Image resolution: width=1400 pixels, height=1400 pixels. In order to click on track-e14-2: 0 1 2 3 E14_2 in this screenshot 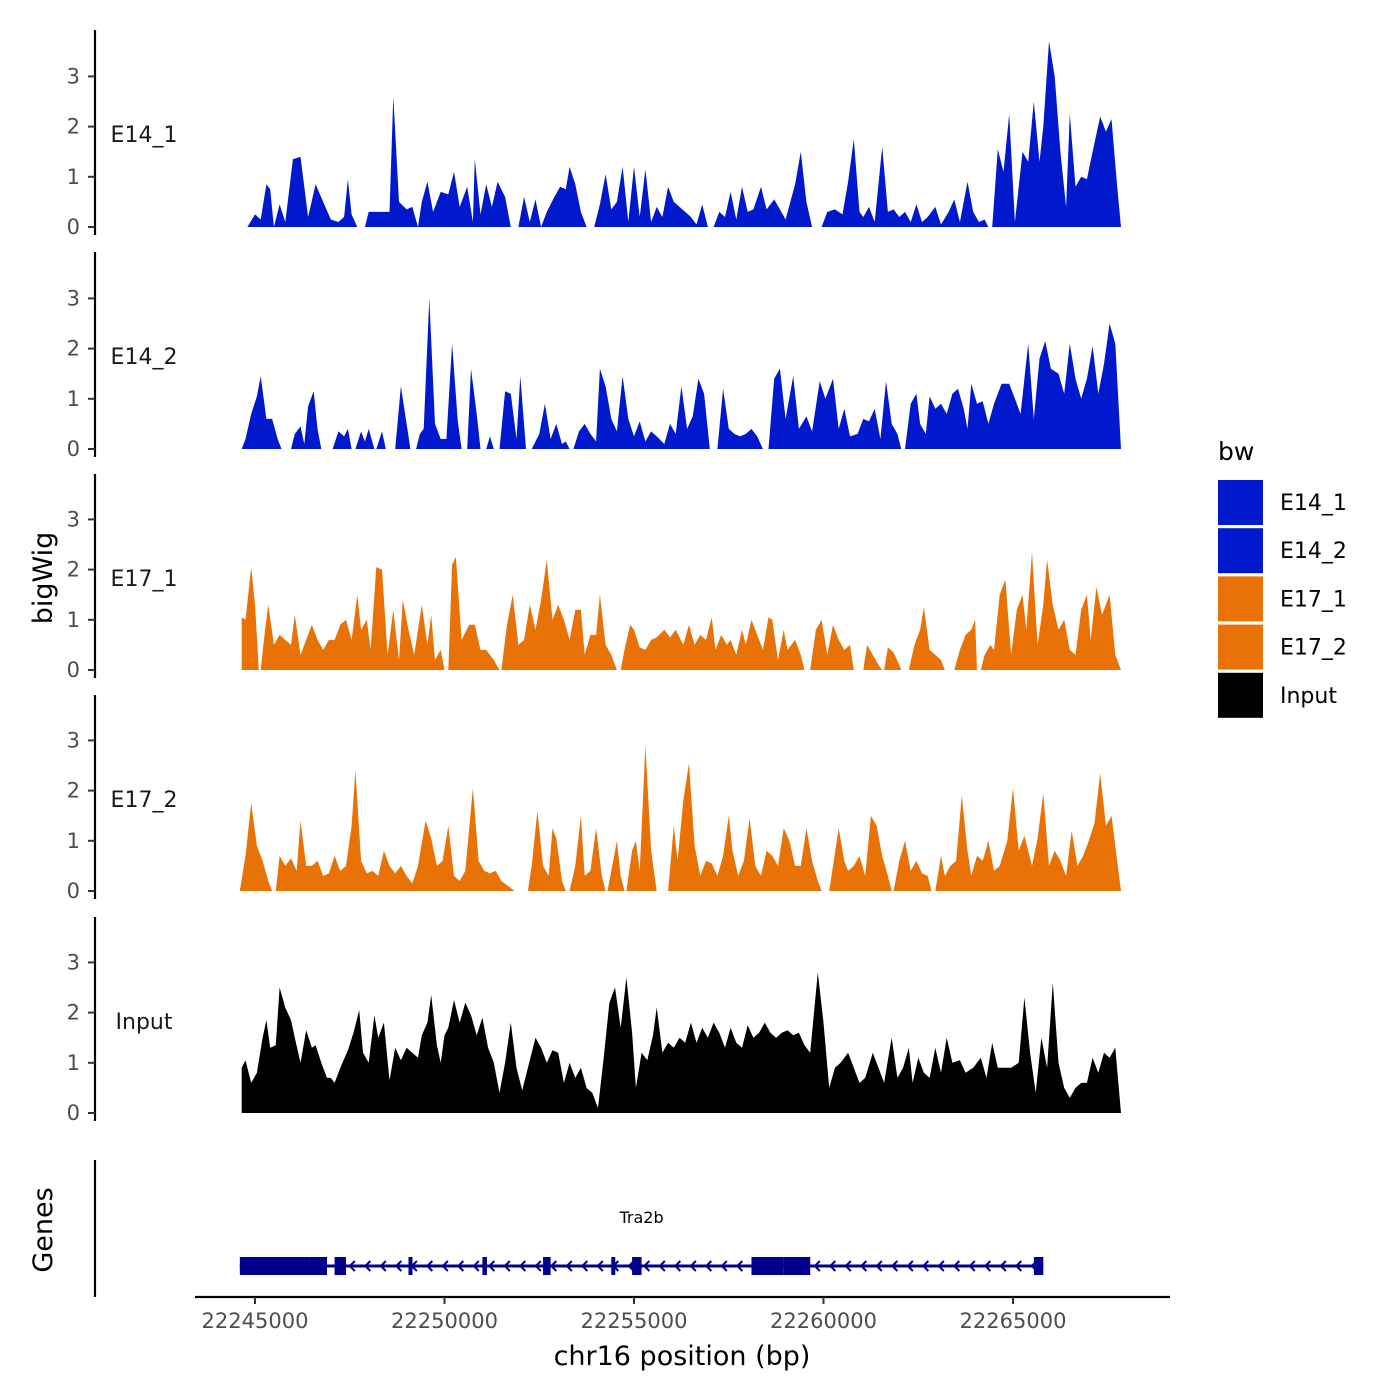, I will do `click(594, 356)`.